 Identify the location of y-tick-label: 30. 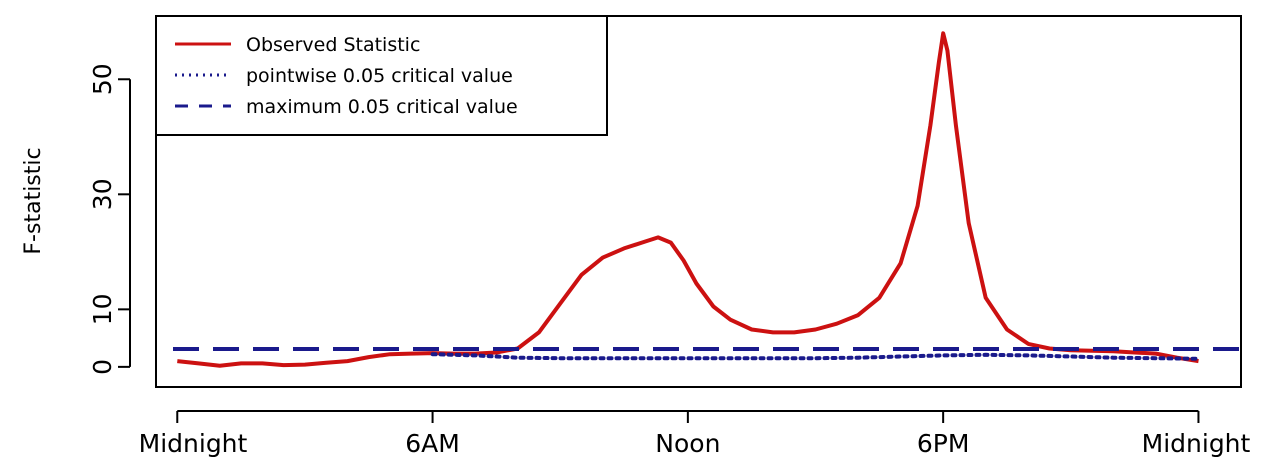
(102, 194).